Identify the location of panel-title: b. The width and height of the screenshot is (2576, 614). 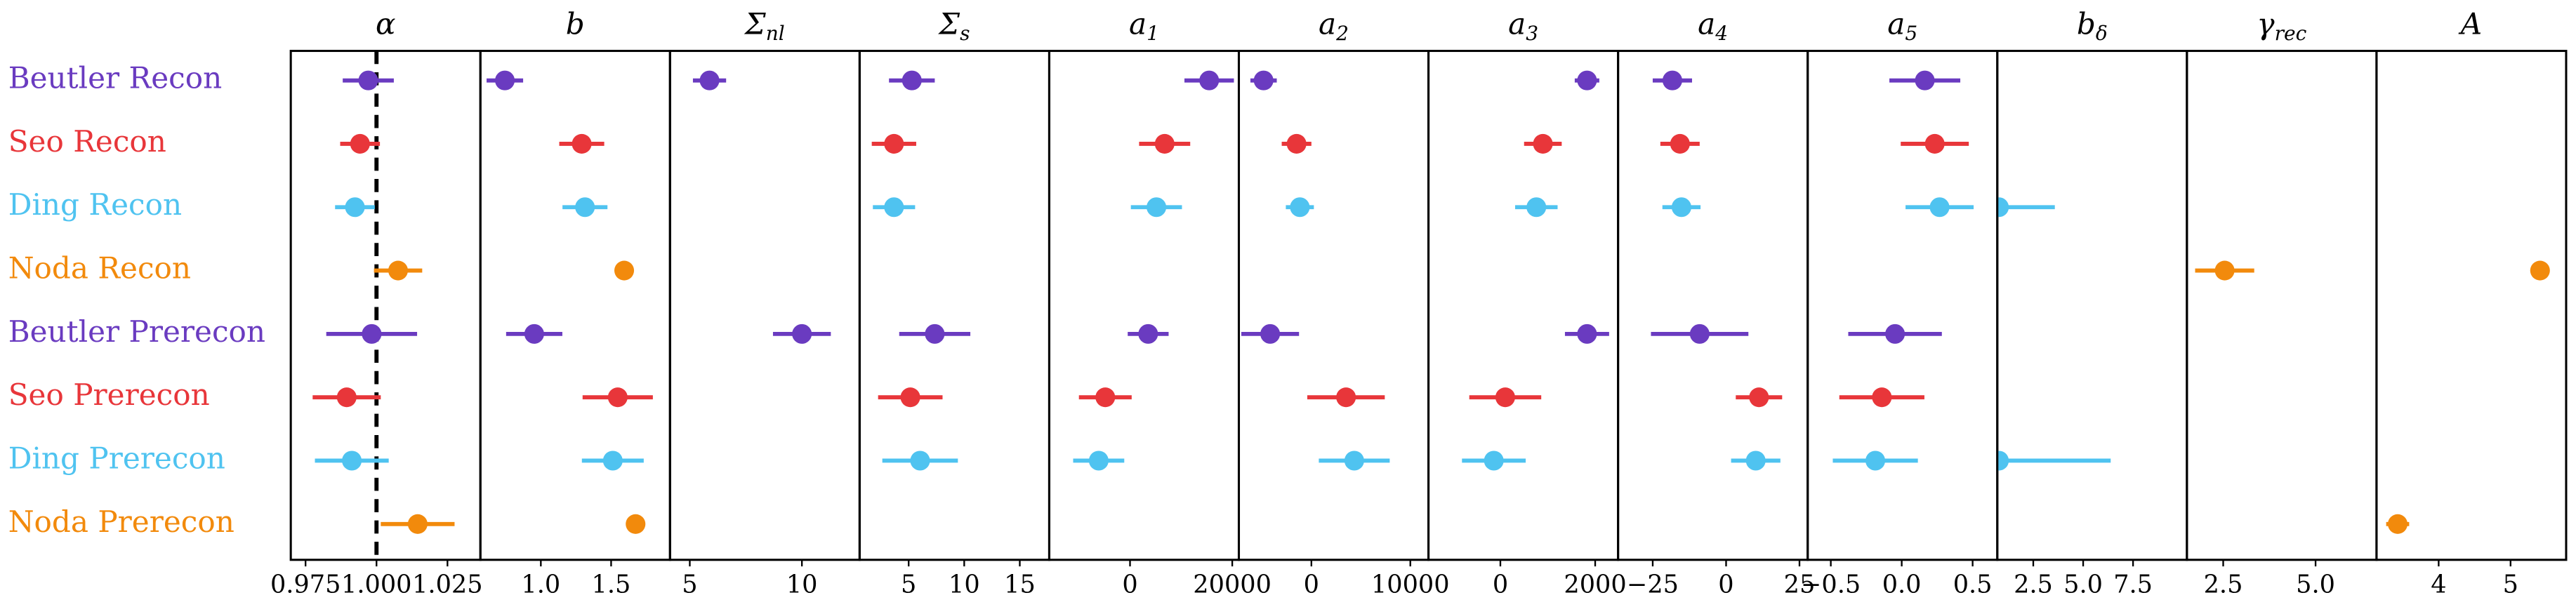
(575, 23).